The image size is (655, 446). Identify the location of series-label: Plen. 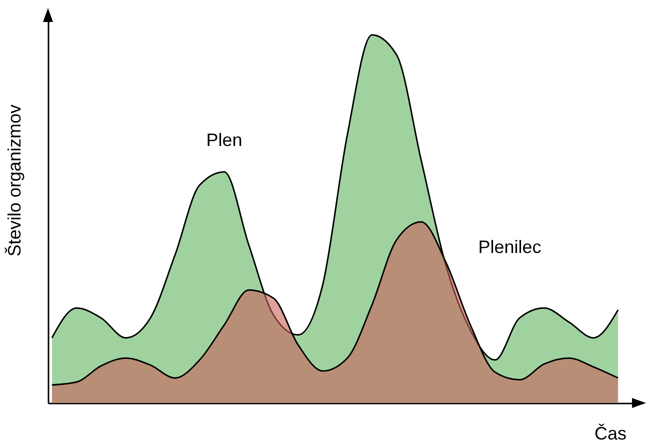
(224, 140).